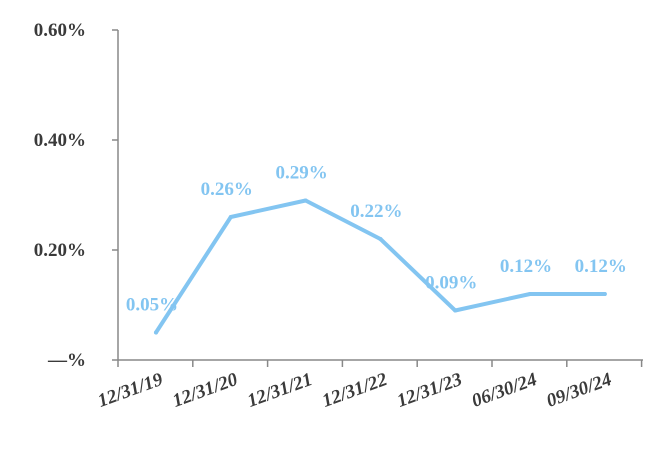 The image size is (672, 460). Describe the element at coordinates (451, 283) in the screenshot. I see `data-label: 0.09%` at that location.